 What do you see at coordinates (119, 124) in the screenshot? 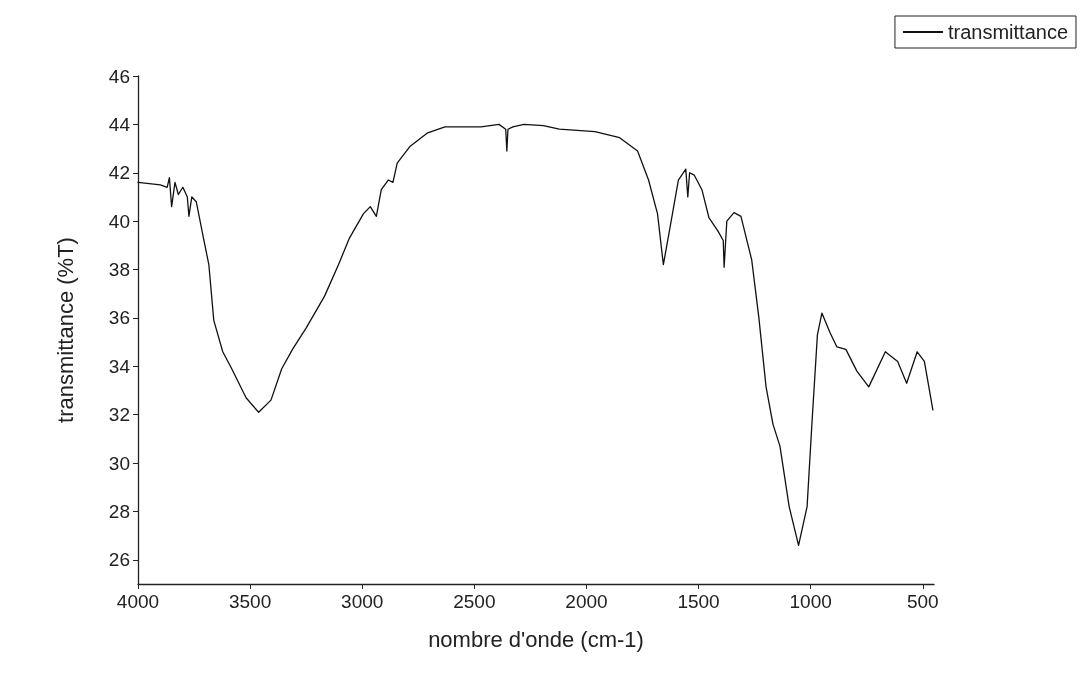
I see `y-tick-label: 44` at bounding box center [119, 124].